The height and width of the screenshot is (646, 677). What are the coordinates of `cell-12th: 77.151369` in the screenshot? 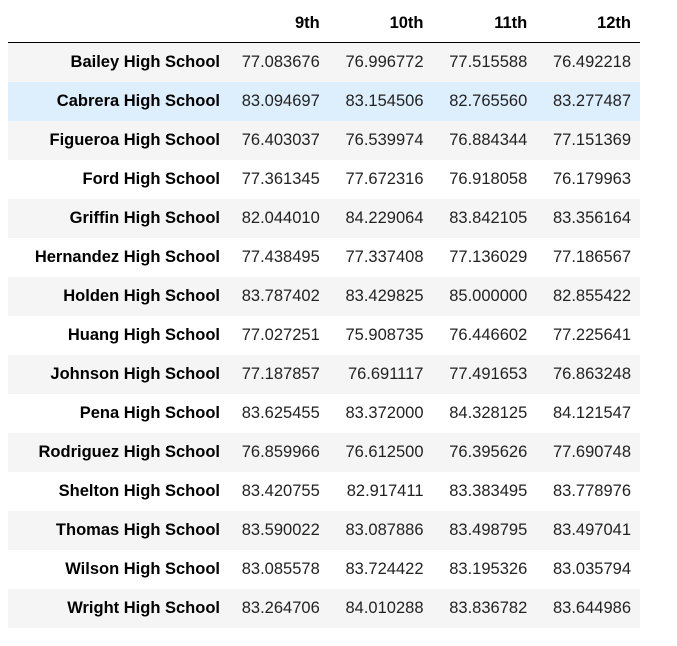 It's located at (592, 139).